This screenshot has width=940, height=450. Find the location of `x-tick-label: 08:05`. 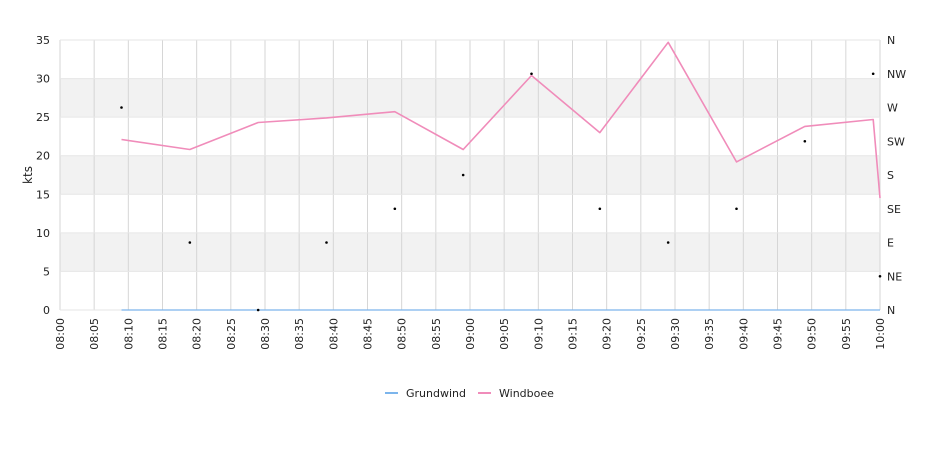

x-tick-label: 08:05 is located at coordinates (94, 334).